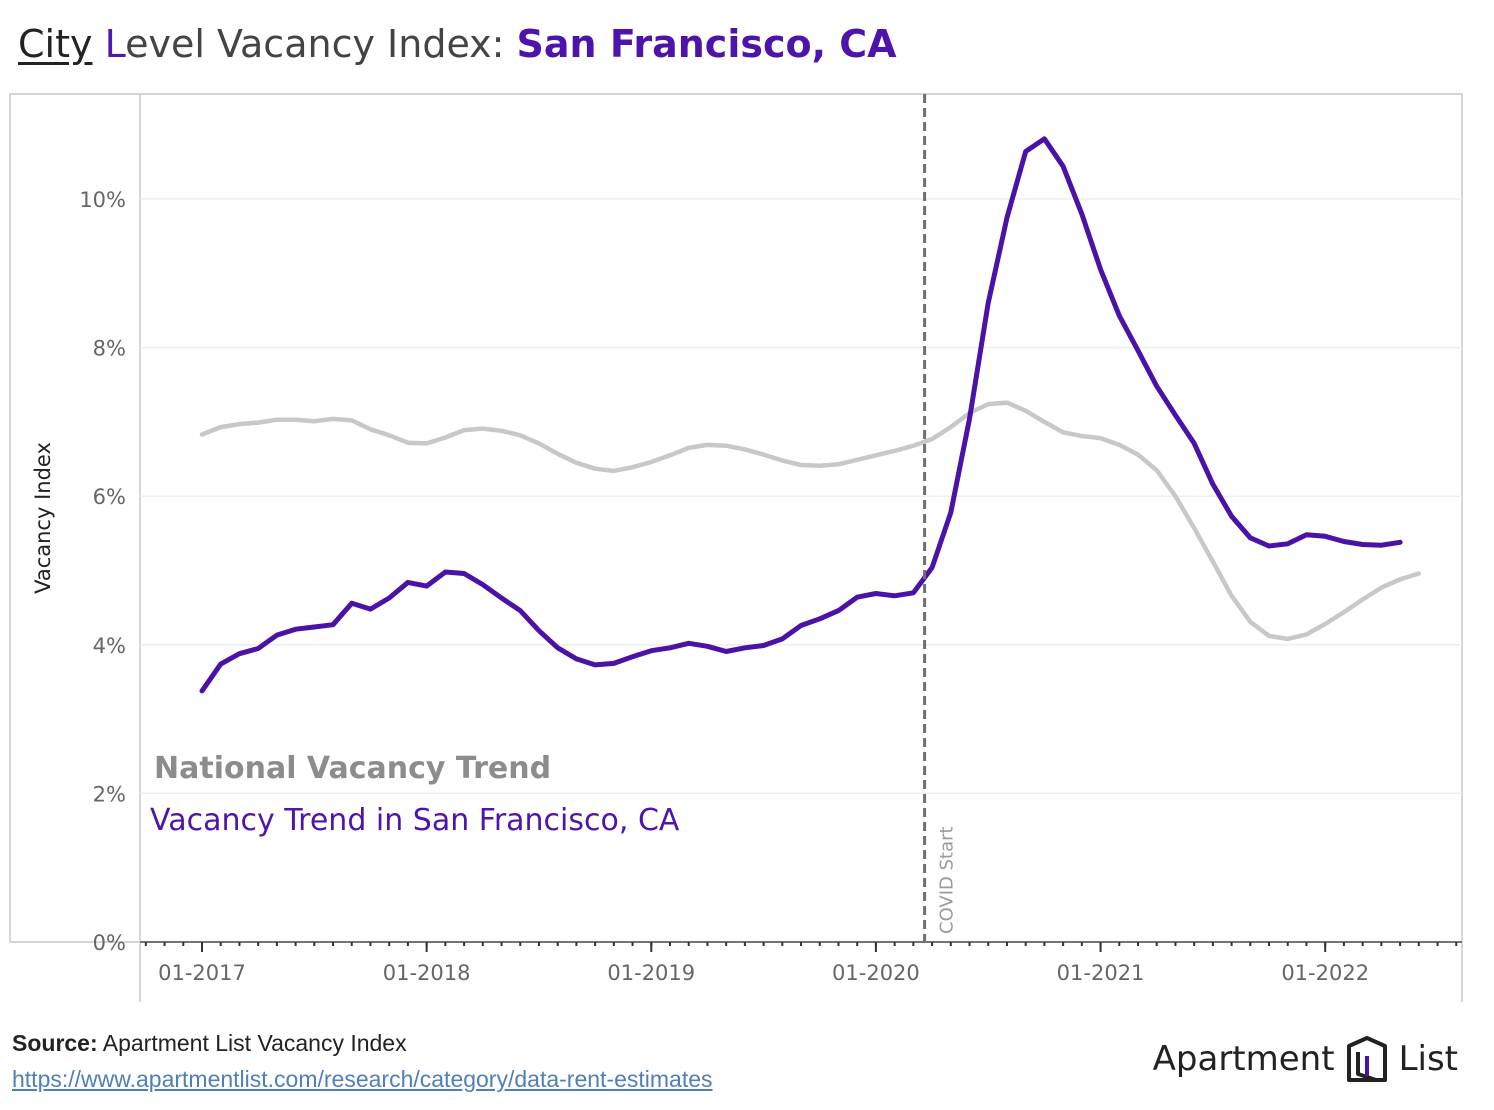  Describe the element at coordinates (109, 943) in the screenshot. I see `y-tick-label: 0%` at that location.